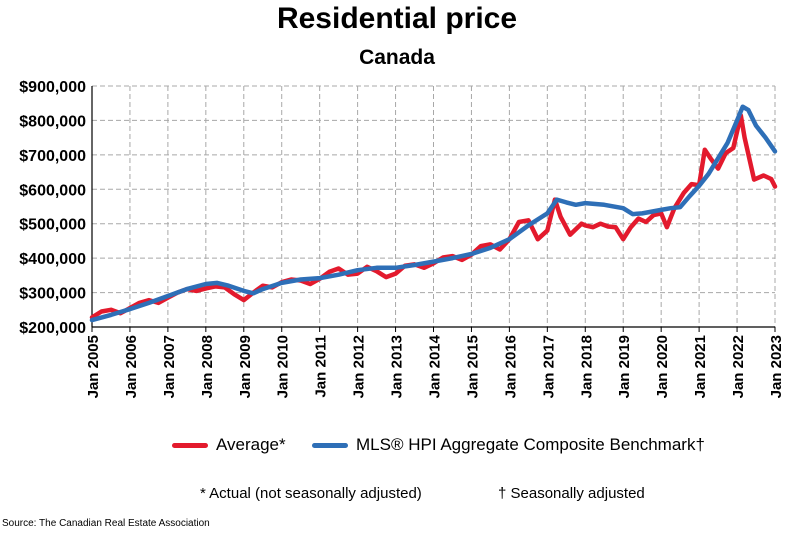 The image size is (794, 533). I want to click on y-tick-label: $800,000, so click(52, 121).